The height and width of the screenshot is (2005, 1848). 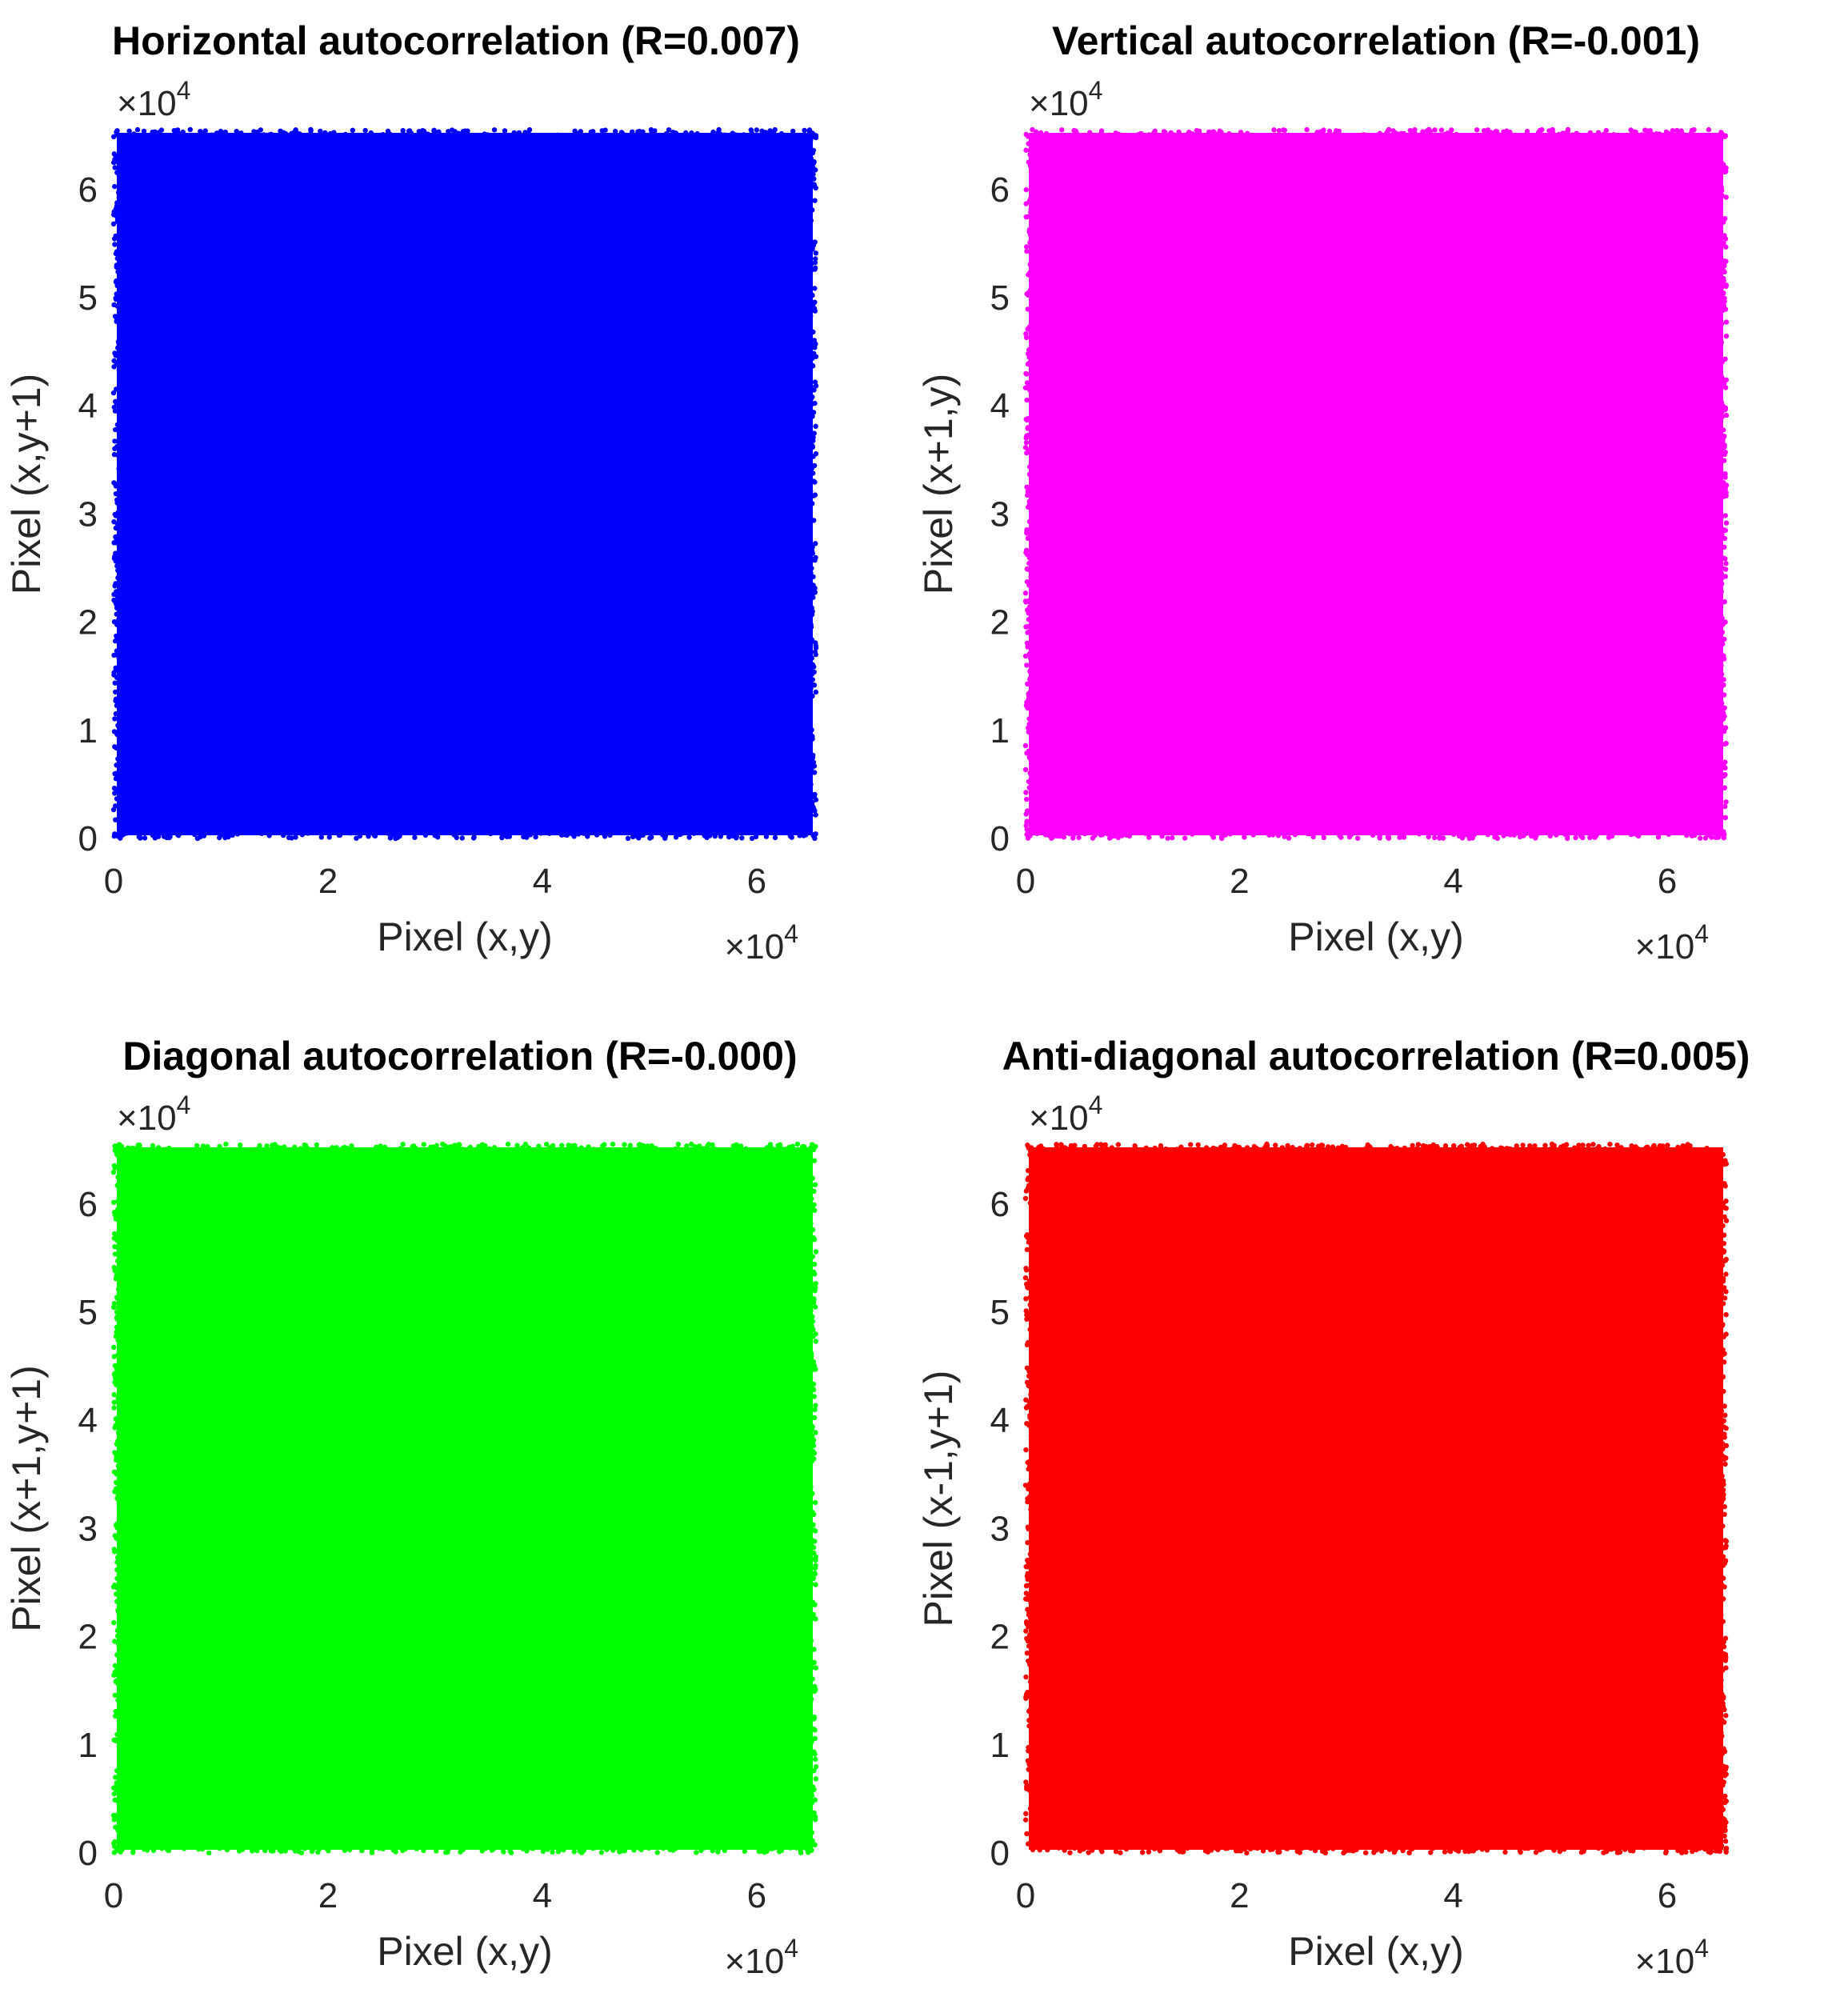 What do you see at coordinates (88, 1853) in the screenshot?
I see `y-tick-label: 0` at bounding box center [88, 1853].